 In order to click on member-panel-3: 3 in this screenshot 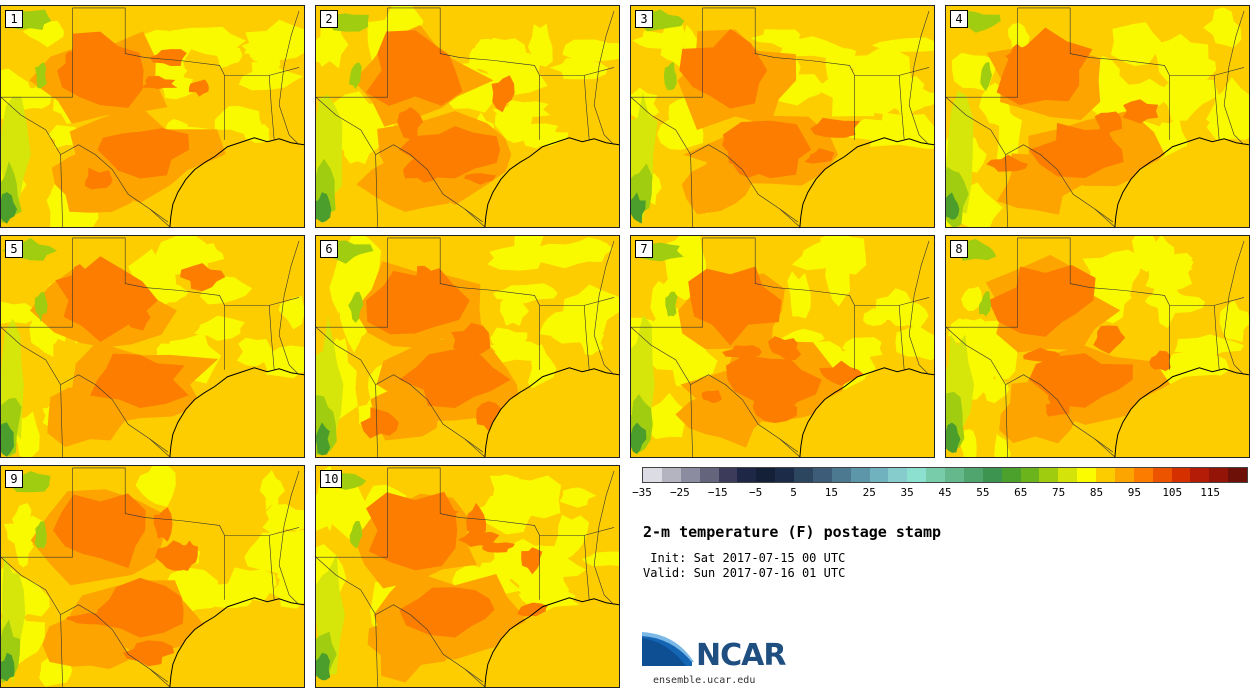, I will do `click(782, 116)`.